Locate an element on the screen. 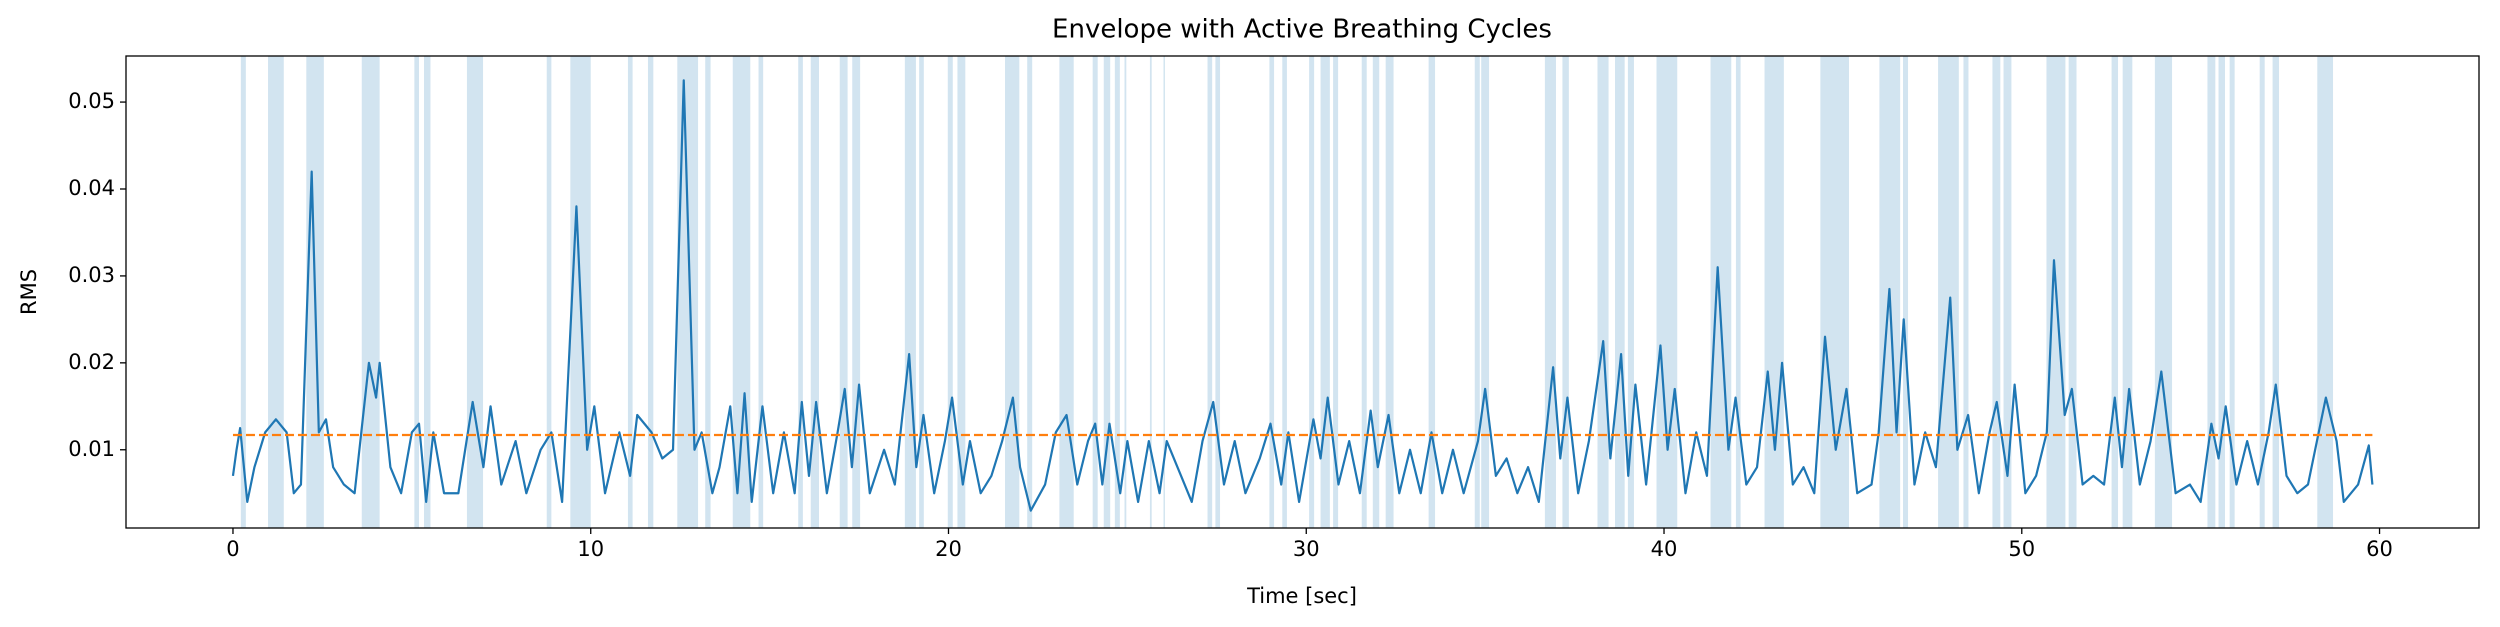 This screenshot has height=627, width=2500. x-tick-label: 50 is located at coordinates (2021, 549).